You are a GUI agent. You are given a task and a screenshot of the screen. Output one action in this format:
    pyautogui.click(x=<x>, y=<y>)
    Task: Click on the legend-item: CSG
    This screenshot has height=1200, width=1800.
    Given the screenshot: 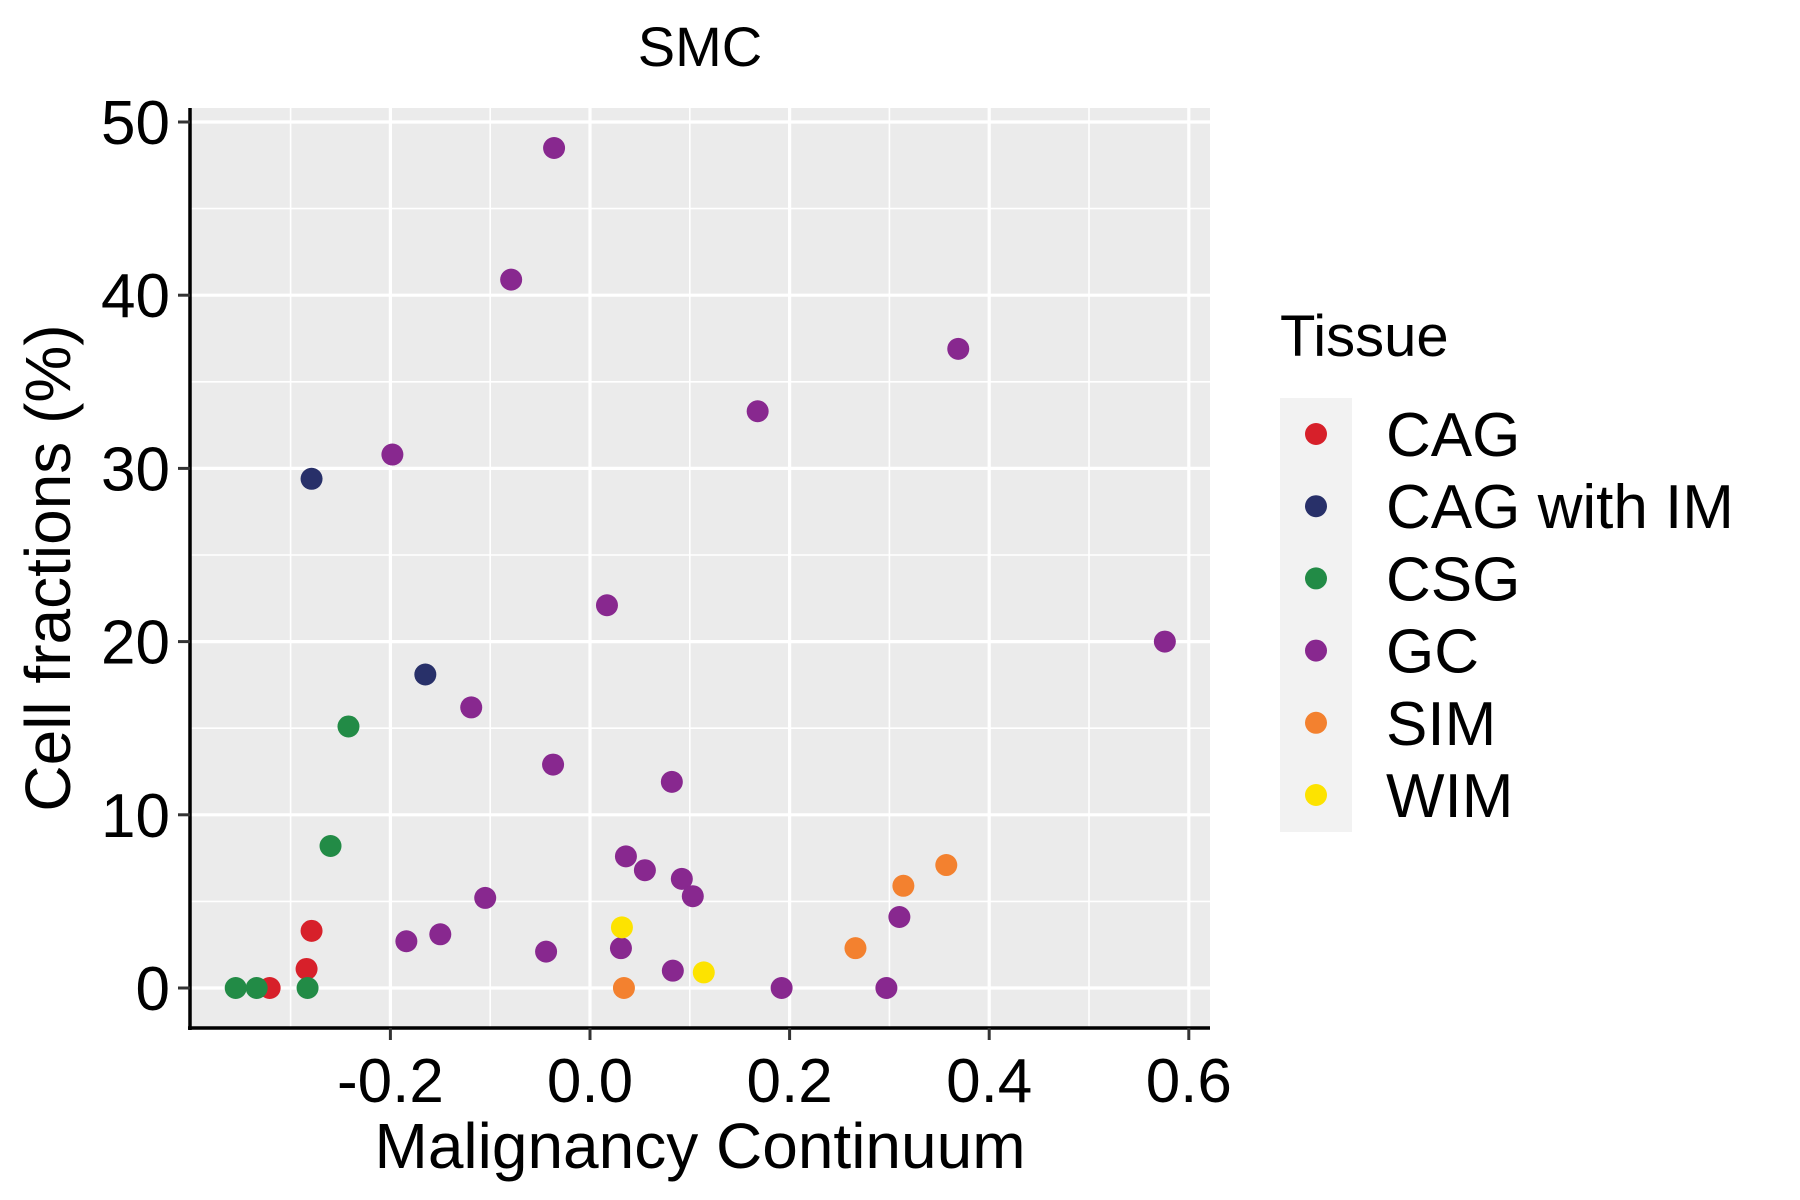 What is the action you would take?
    pyautogui.click(x=1412, y=579)
    